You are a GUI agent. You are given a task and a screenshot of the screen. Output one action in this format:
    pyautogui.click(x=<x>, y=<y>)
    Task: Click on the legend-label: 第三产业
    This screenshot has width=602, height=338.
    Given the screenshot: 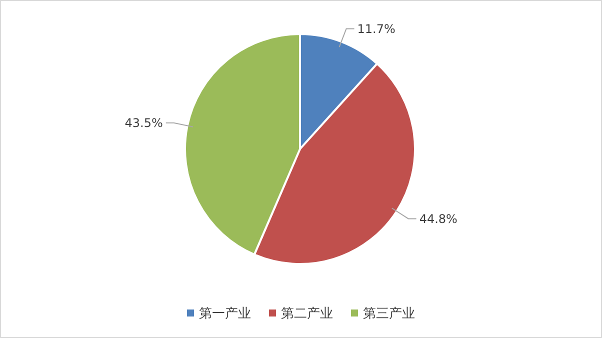 What is the action you would take?
    pyautogui.click(x=389, y=314)
    